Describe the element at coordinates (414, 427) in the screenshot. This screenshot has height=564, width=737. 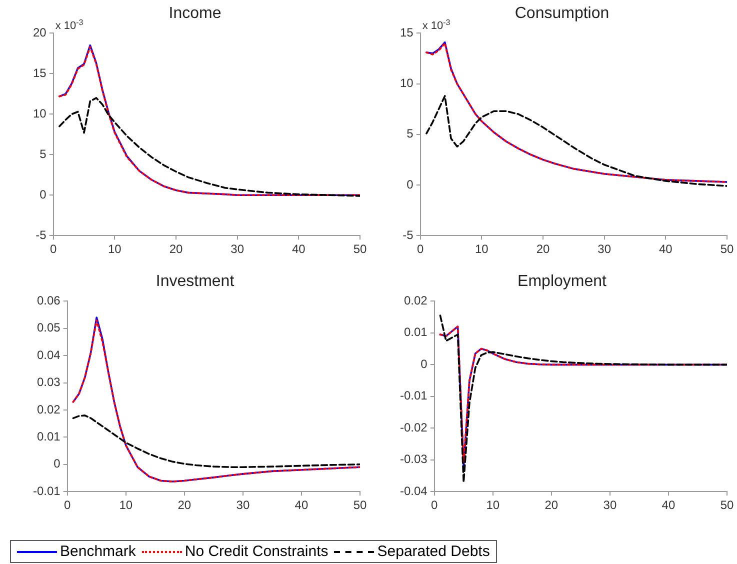
I see `y-tick-label: -0.02` at that location.